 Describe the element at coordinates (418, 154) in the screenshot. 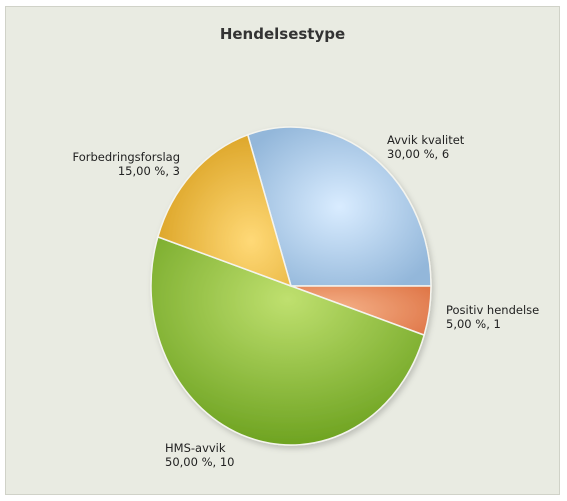

I see `slice-value: 30,00 %, 6` at that location.